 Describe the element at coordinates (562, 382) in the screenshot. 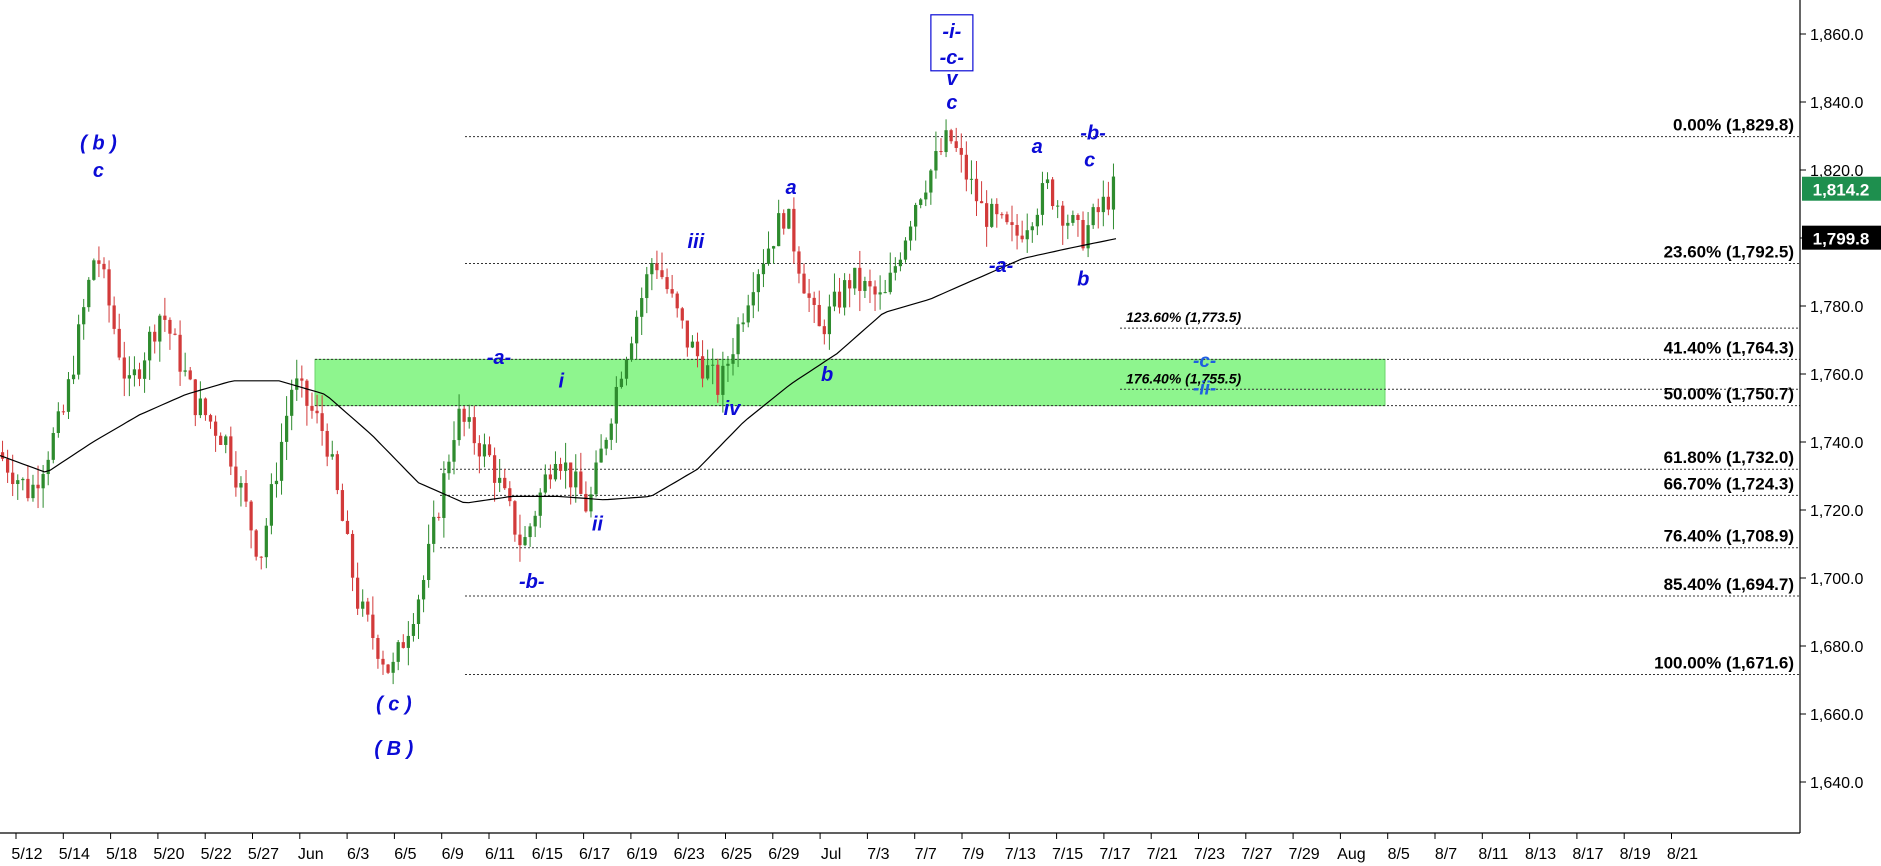

I see `wave-label: i` at that location.